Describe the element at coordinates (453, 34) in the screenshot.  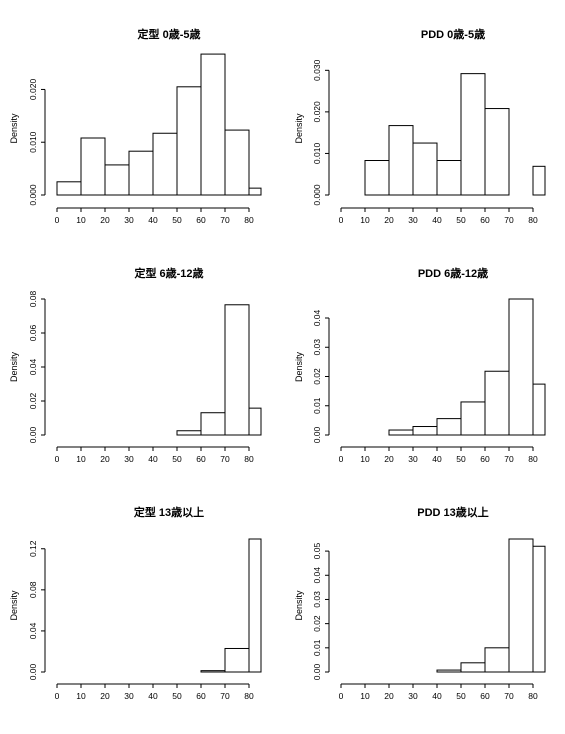
I see `panel-title: PDD 0歳-5歳` at that location.